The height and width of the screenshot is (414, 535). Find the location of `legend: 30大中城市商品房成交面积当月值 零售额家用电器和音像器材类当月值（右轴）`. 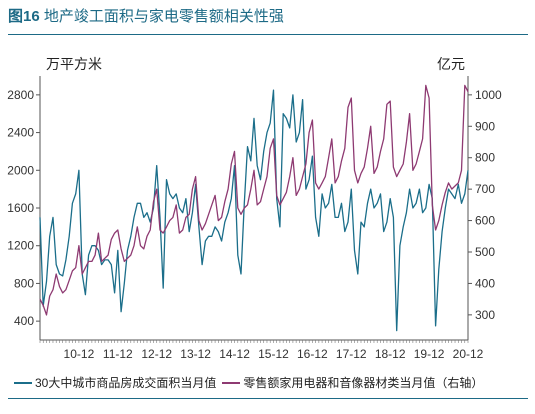

legend: 30大中城市商品房成交面积当月值 零售额家用电器和音像器材类当月值（右轴） is located at coordinates (251, 382).